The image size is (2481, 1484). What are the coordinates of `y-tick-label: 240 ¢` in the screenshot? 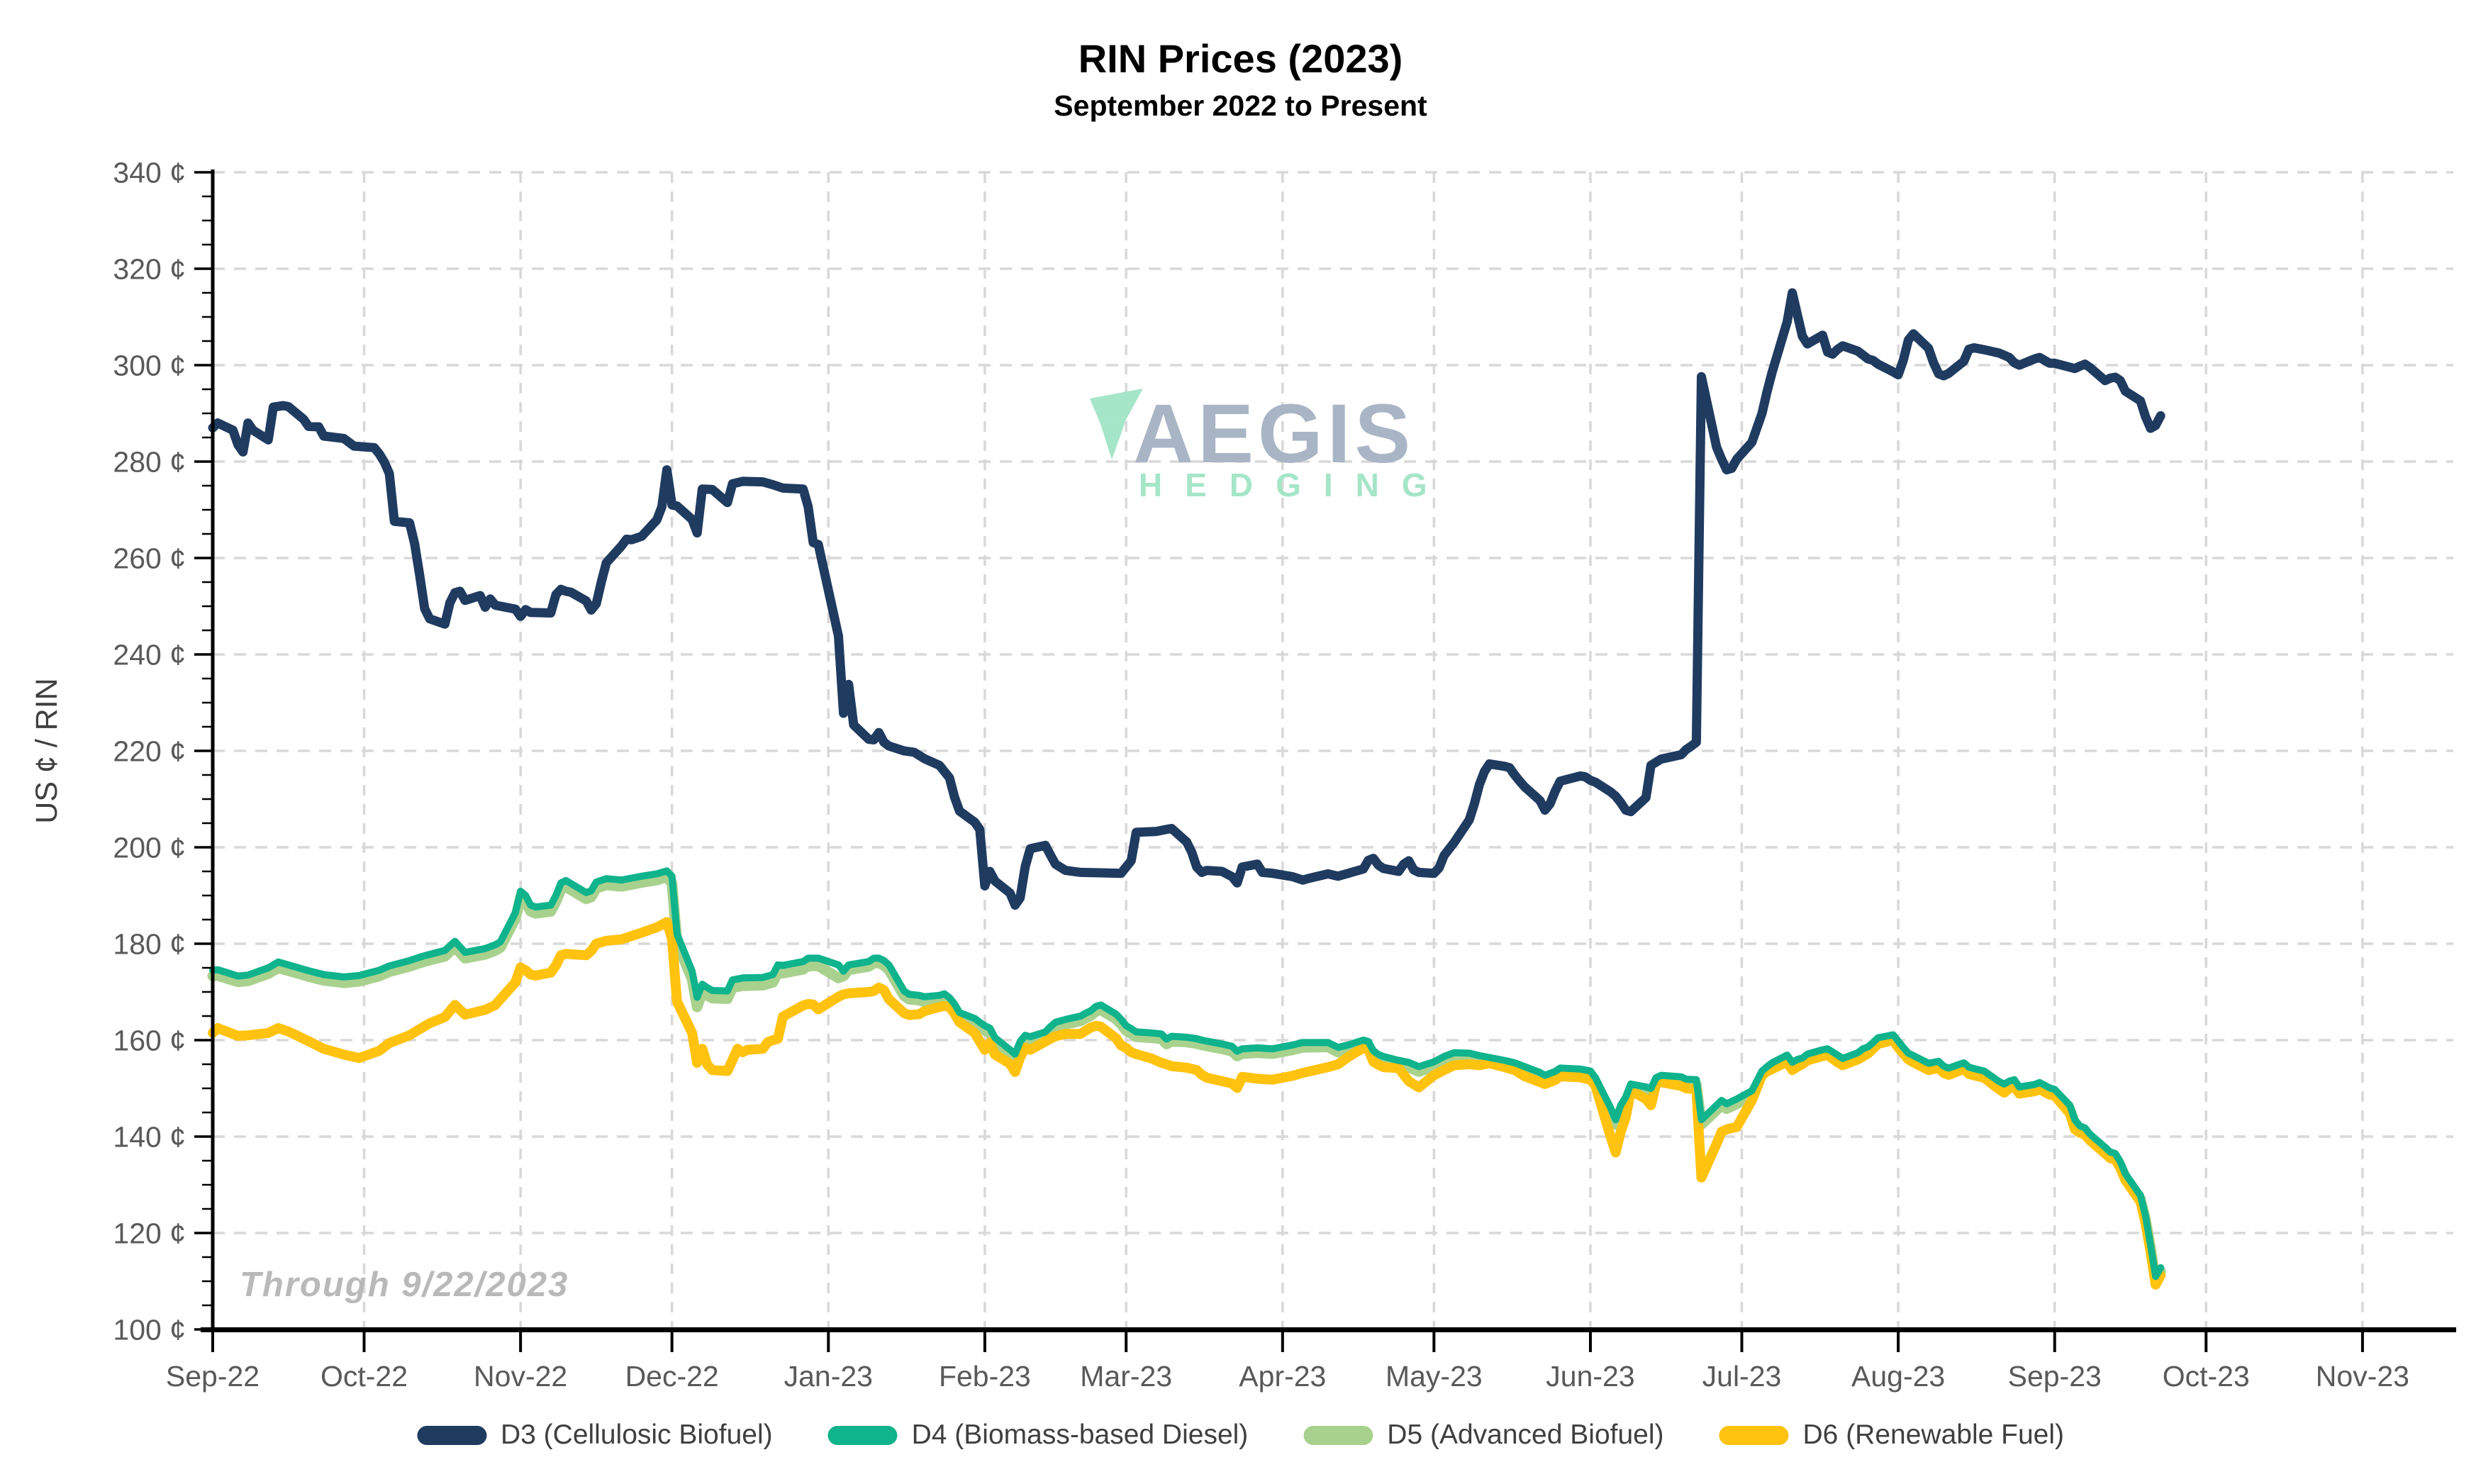 It's located at (149, 654).